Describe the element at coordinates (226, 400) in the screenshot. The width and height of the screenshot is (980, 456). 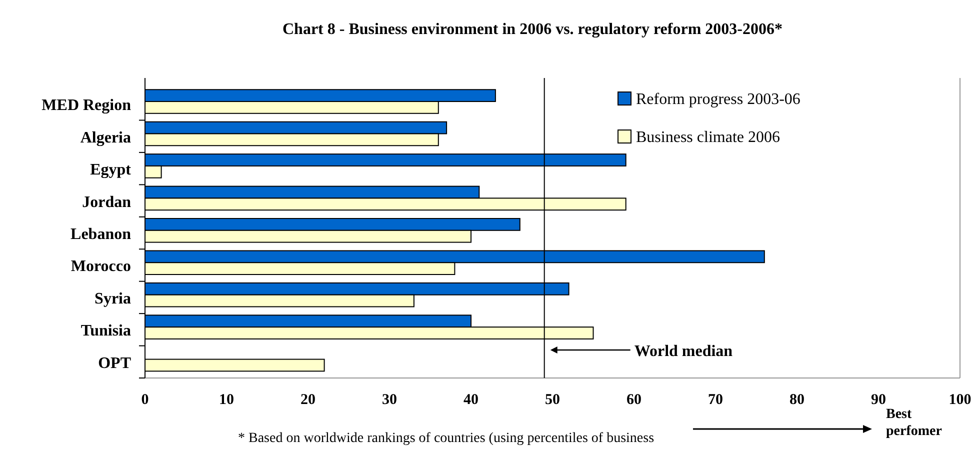
I see `x-tick-label: 10` at that location.